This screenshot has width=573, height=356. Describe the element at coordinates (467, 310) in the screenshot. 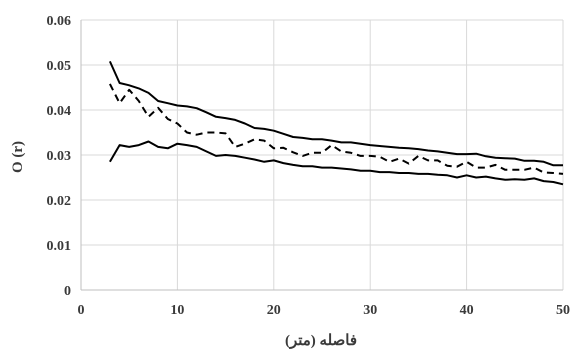

I see `x-tick-label: 40` at that location.